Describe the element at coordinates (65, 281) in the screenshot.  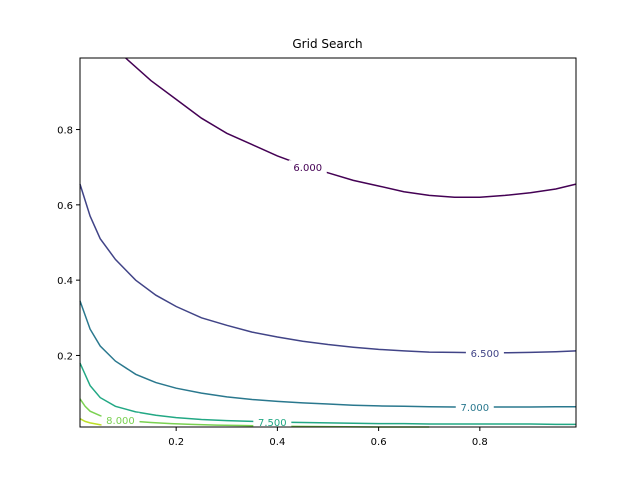
I see `y-tick-label: 0.4` at that location.